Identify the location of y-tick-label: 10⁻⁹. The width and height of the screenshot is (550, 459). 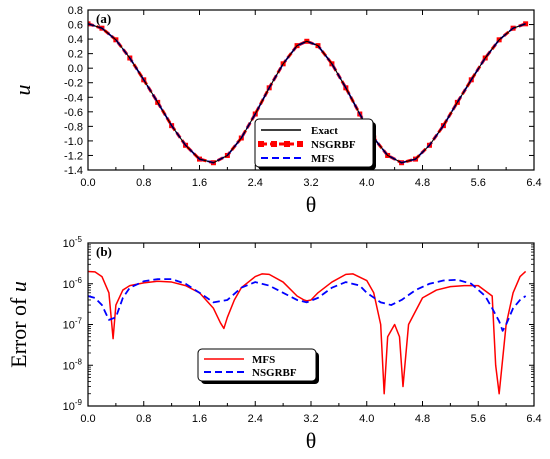
(73, 405).